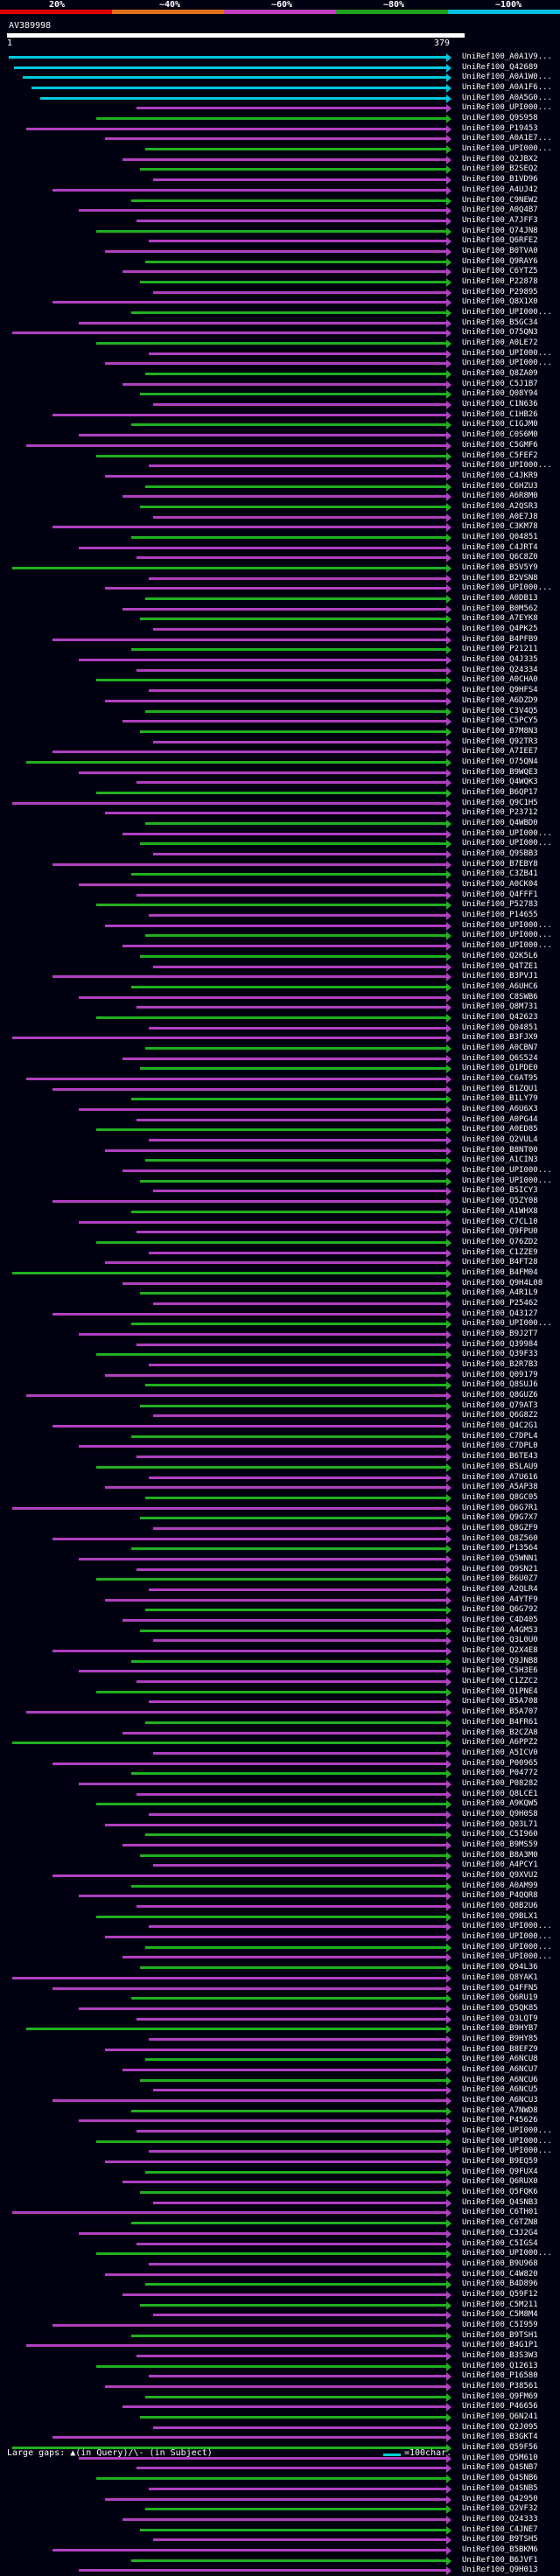  Describe the element at coordinates (500, 567) in the screenshot. I see `hit-label: UniRef100_B5V5Y9` at that location.